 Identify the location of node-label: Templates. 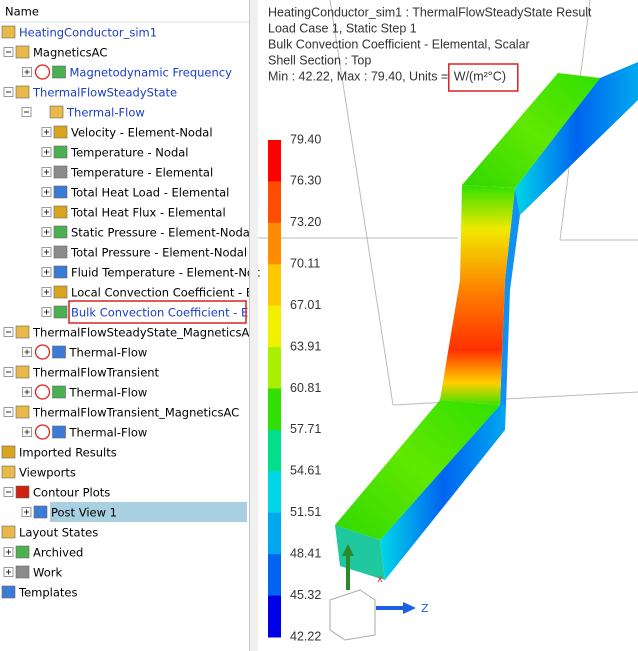
(47, 593).